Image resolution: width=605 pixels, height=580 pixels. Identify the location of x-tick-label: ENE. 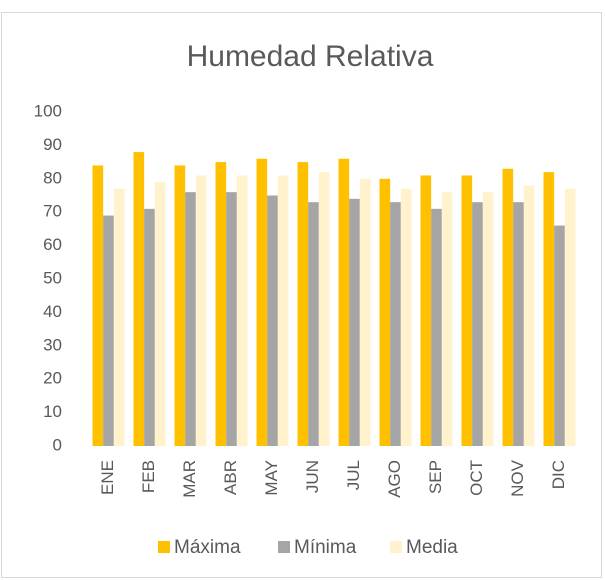
(107, 477).